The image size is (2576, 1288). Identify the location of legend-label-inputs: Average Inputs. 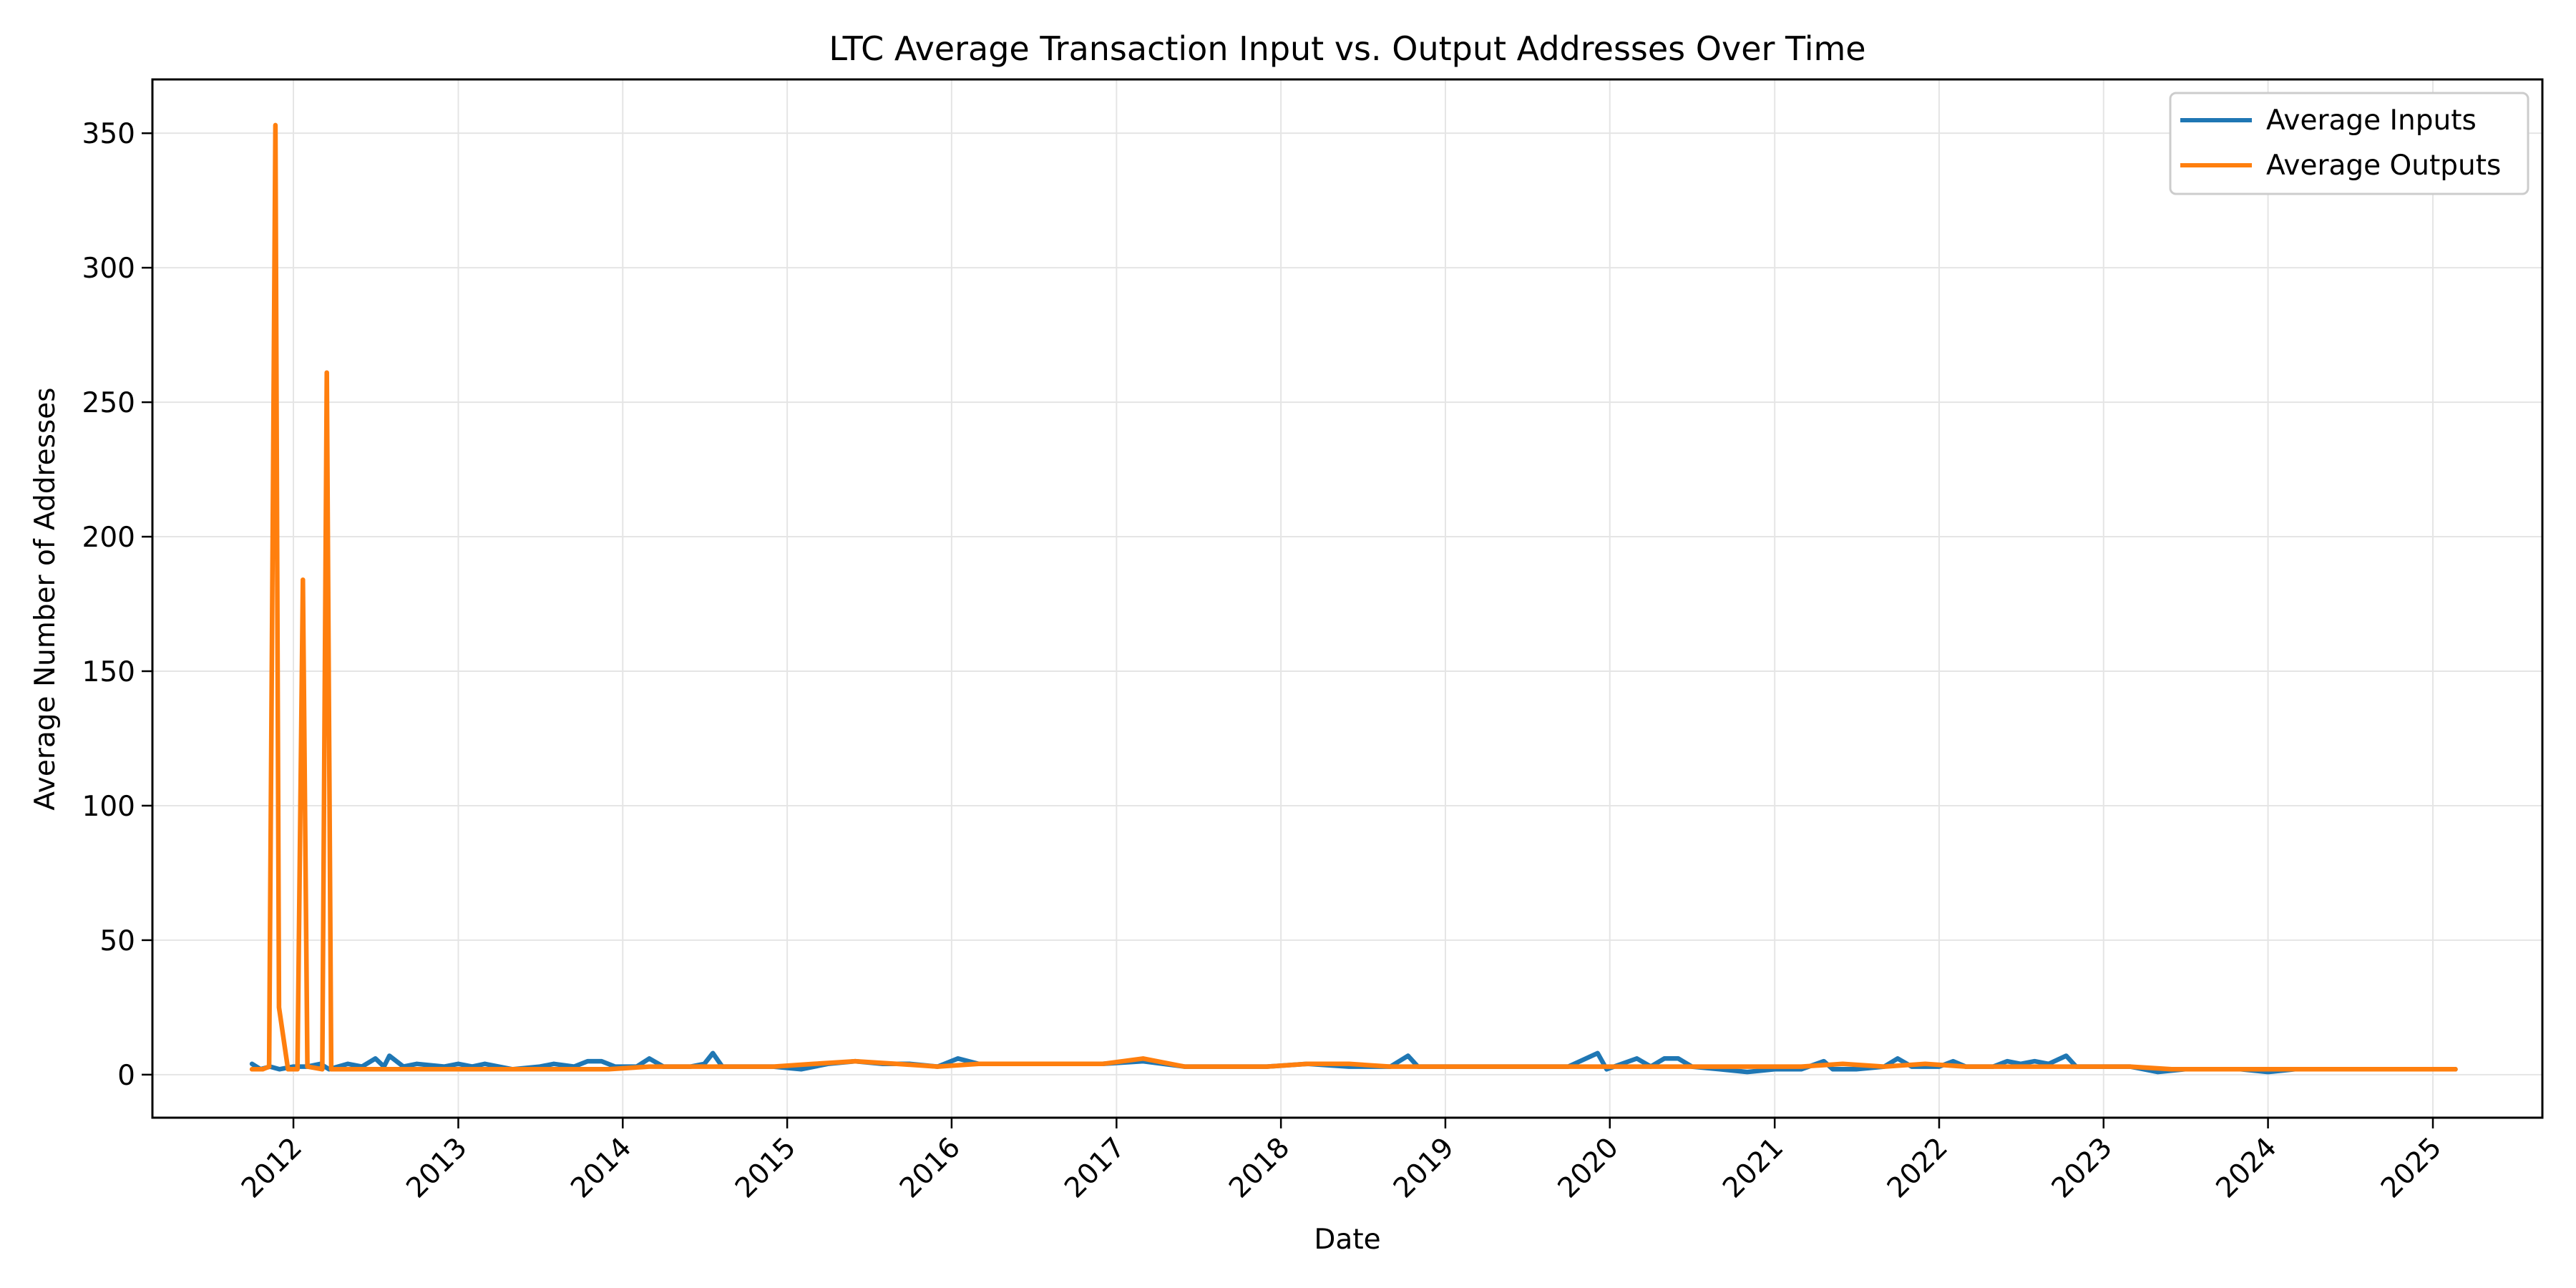
(2371, 120).